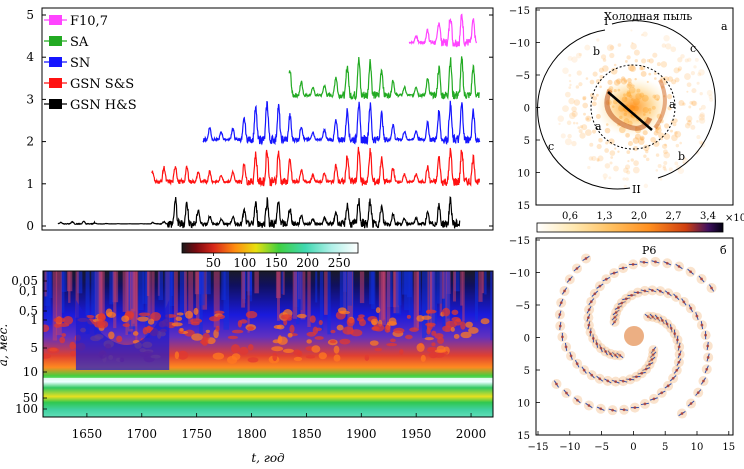 The width and height of the screenshot is (744, 469). Describe the element at coordinates (103, 105) in the screenshot. I see `legend-label: GSN H&S` at that location.